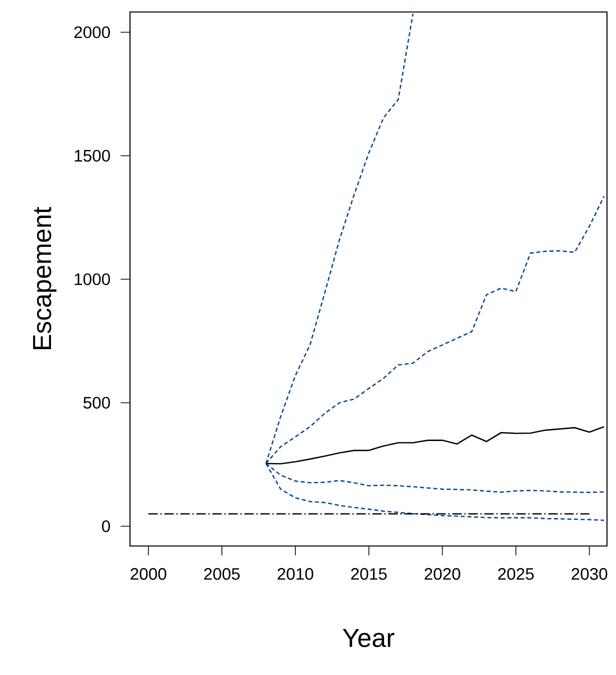 The image size is (616, 675). I want to click on x-tick-label: 2015, so click(369, 574).